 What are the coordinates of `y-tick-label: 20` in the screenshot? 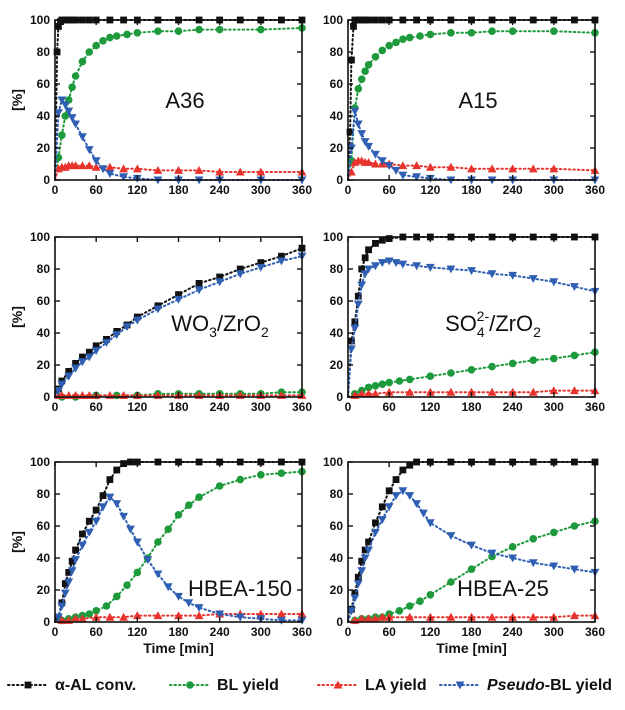 It's located at (44, 148).